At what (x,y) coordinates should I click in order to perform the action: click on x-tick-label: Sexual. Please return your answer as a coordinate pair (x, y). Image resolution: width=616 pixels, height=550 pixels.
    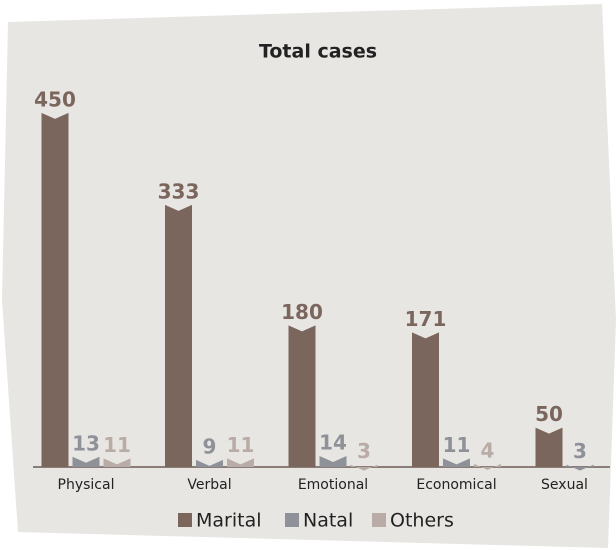
    Looking at the image, I should click on (564, 485).